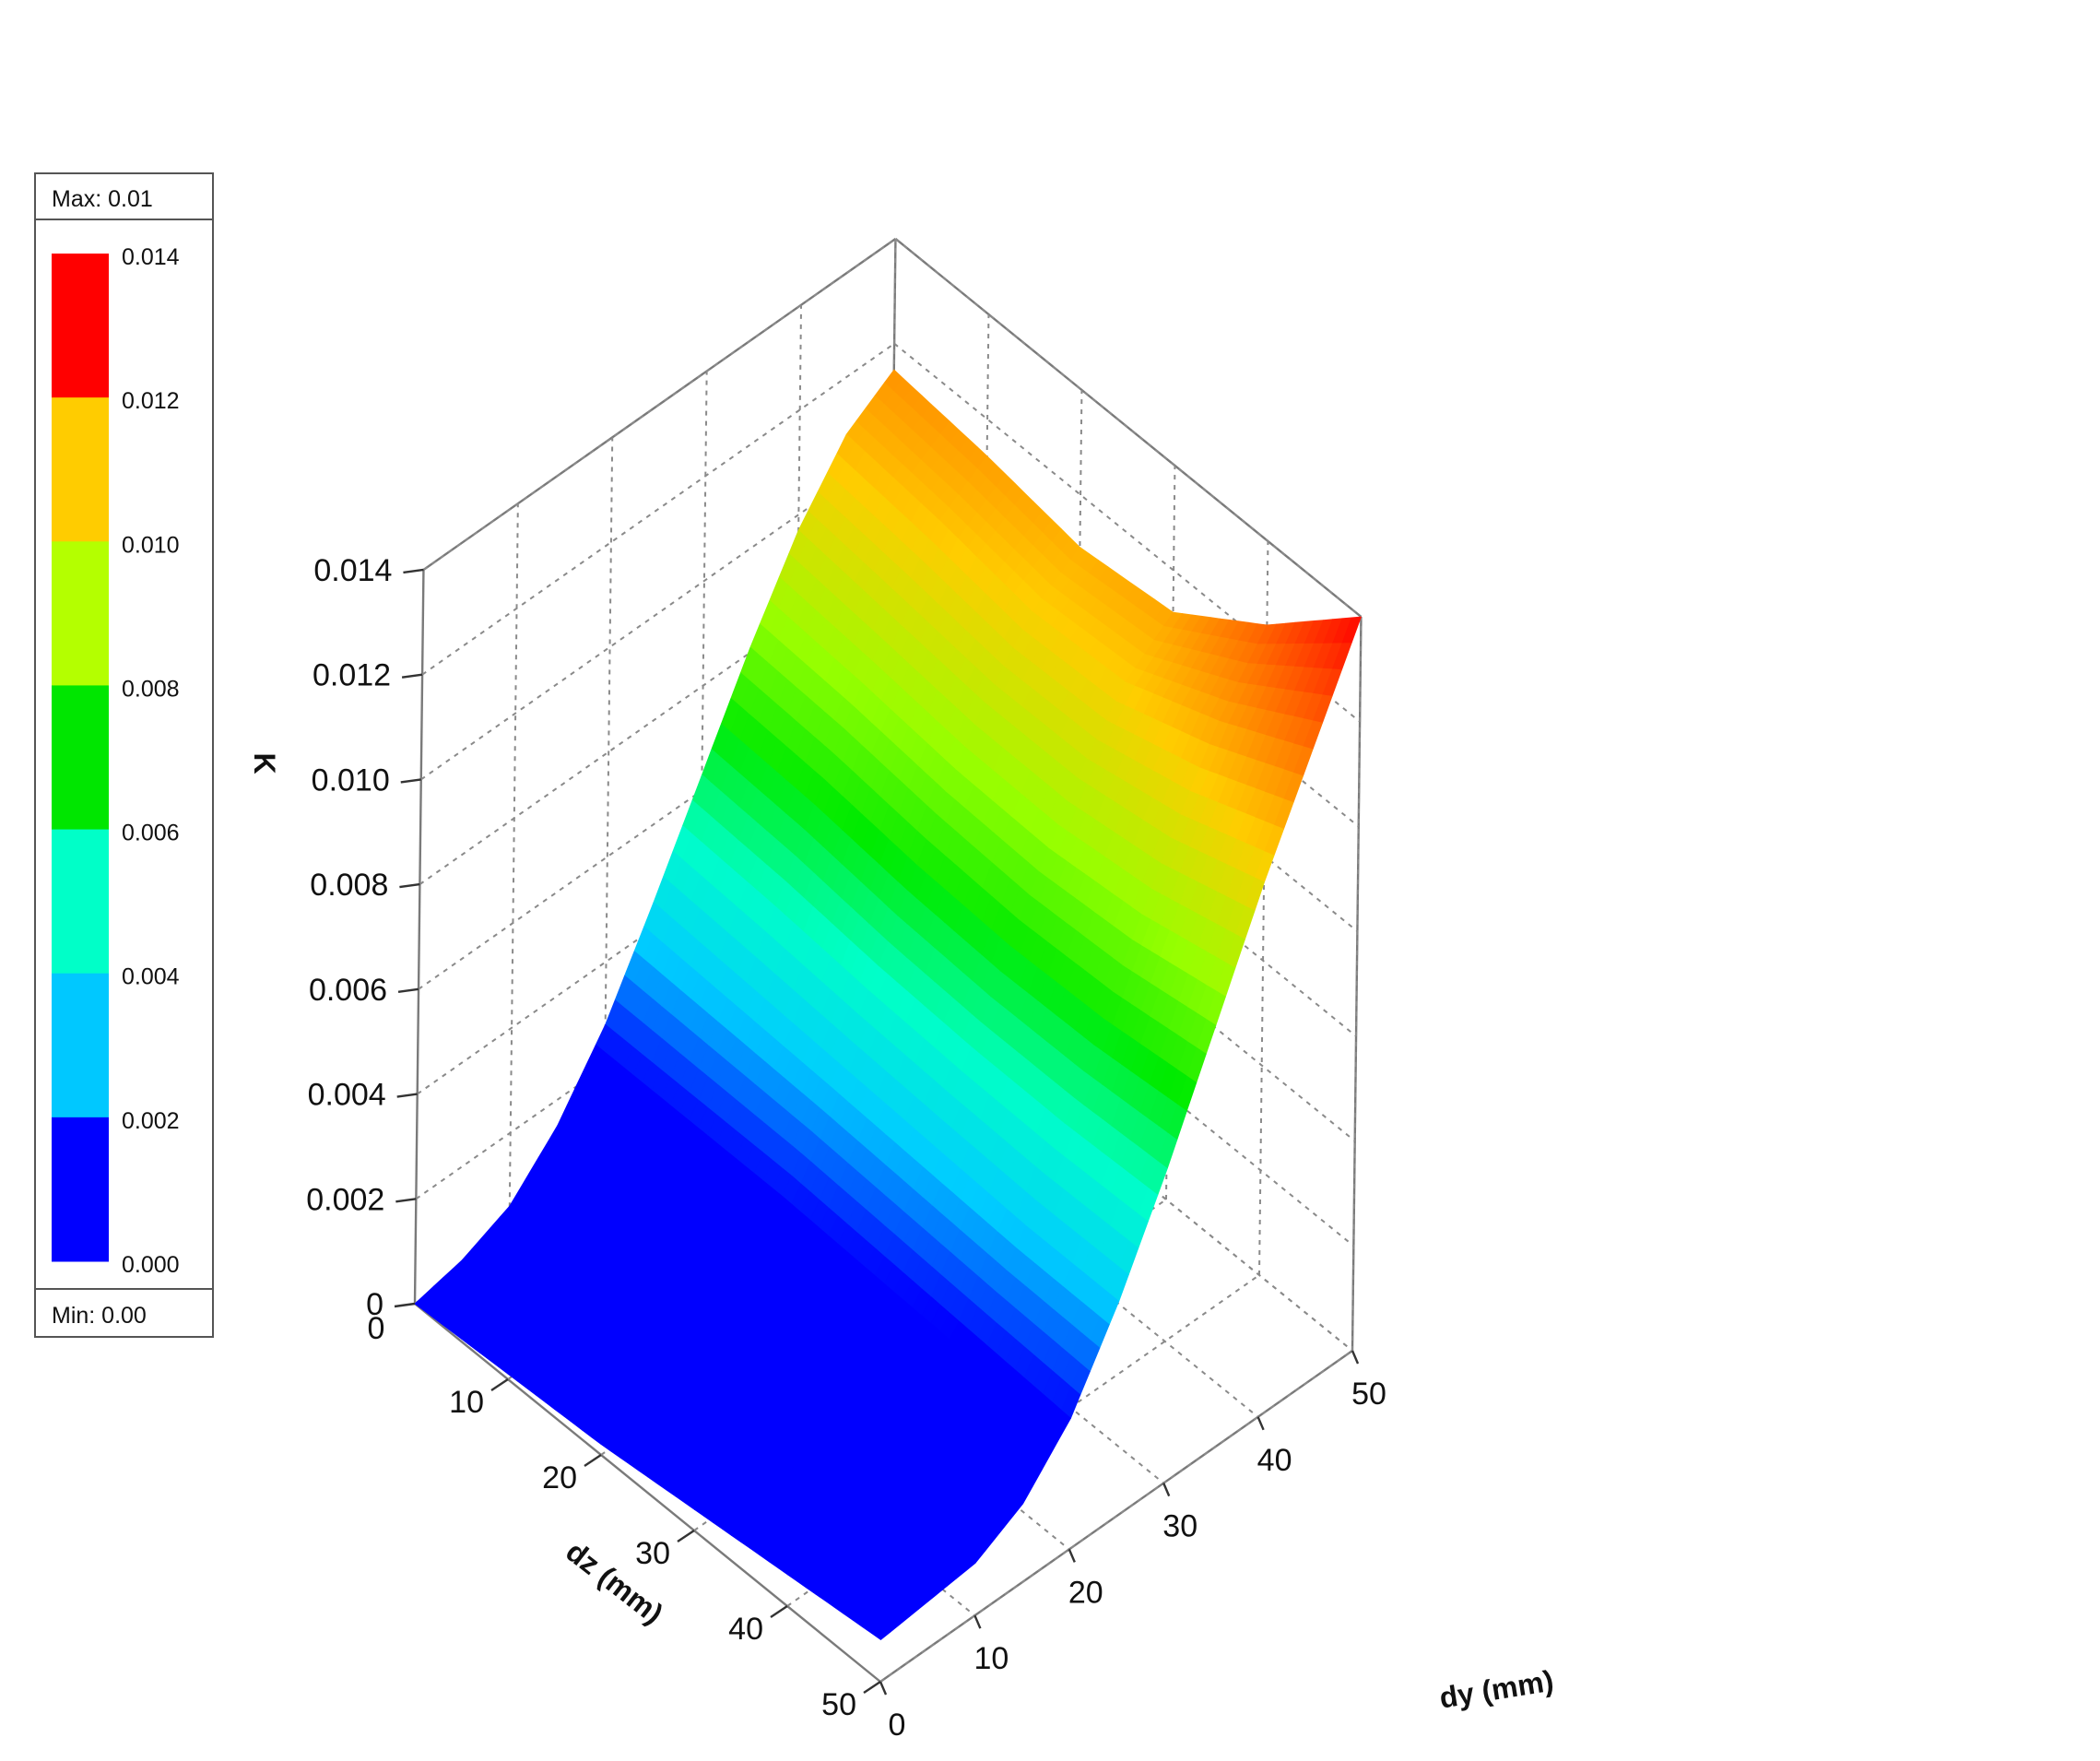  I want to click on z-tick-label: 0, so click(374, 1304).